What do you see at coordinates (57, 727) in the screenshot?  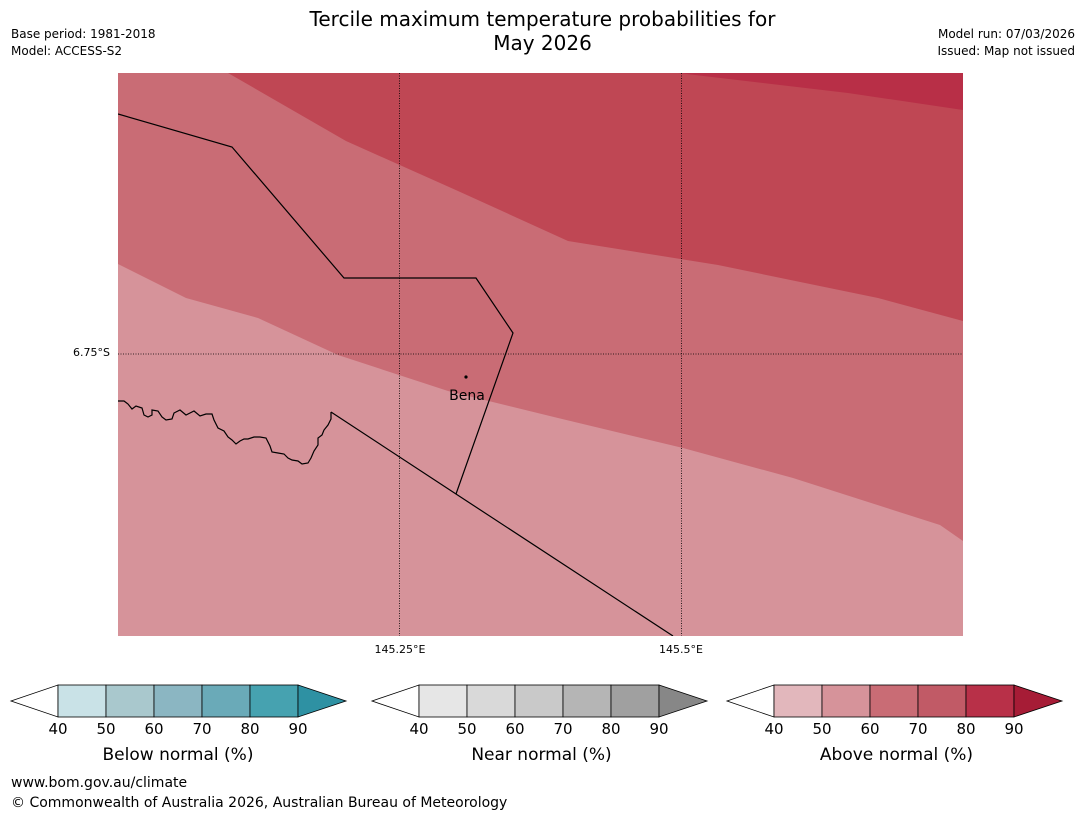 I see `colorbar-below-tick: 40` at bounding box center [57, 727].